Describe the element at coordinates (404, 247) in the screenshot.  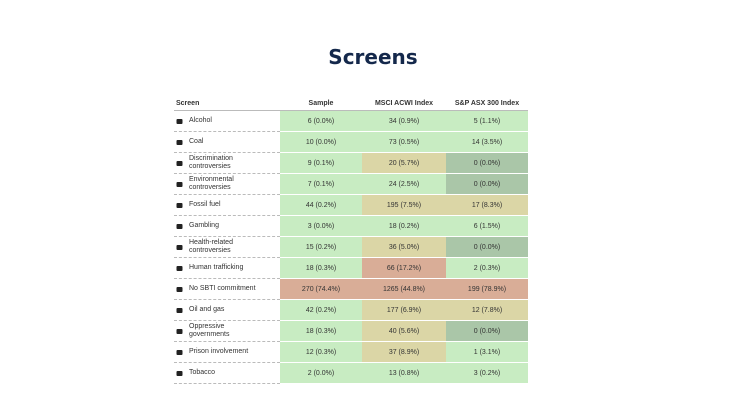
I see `value-cell: 36 (5.0%)` at that location.